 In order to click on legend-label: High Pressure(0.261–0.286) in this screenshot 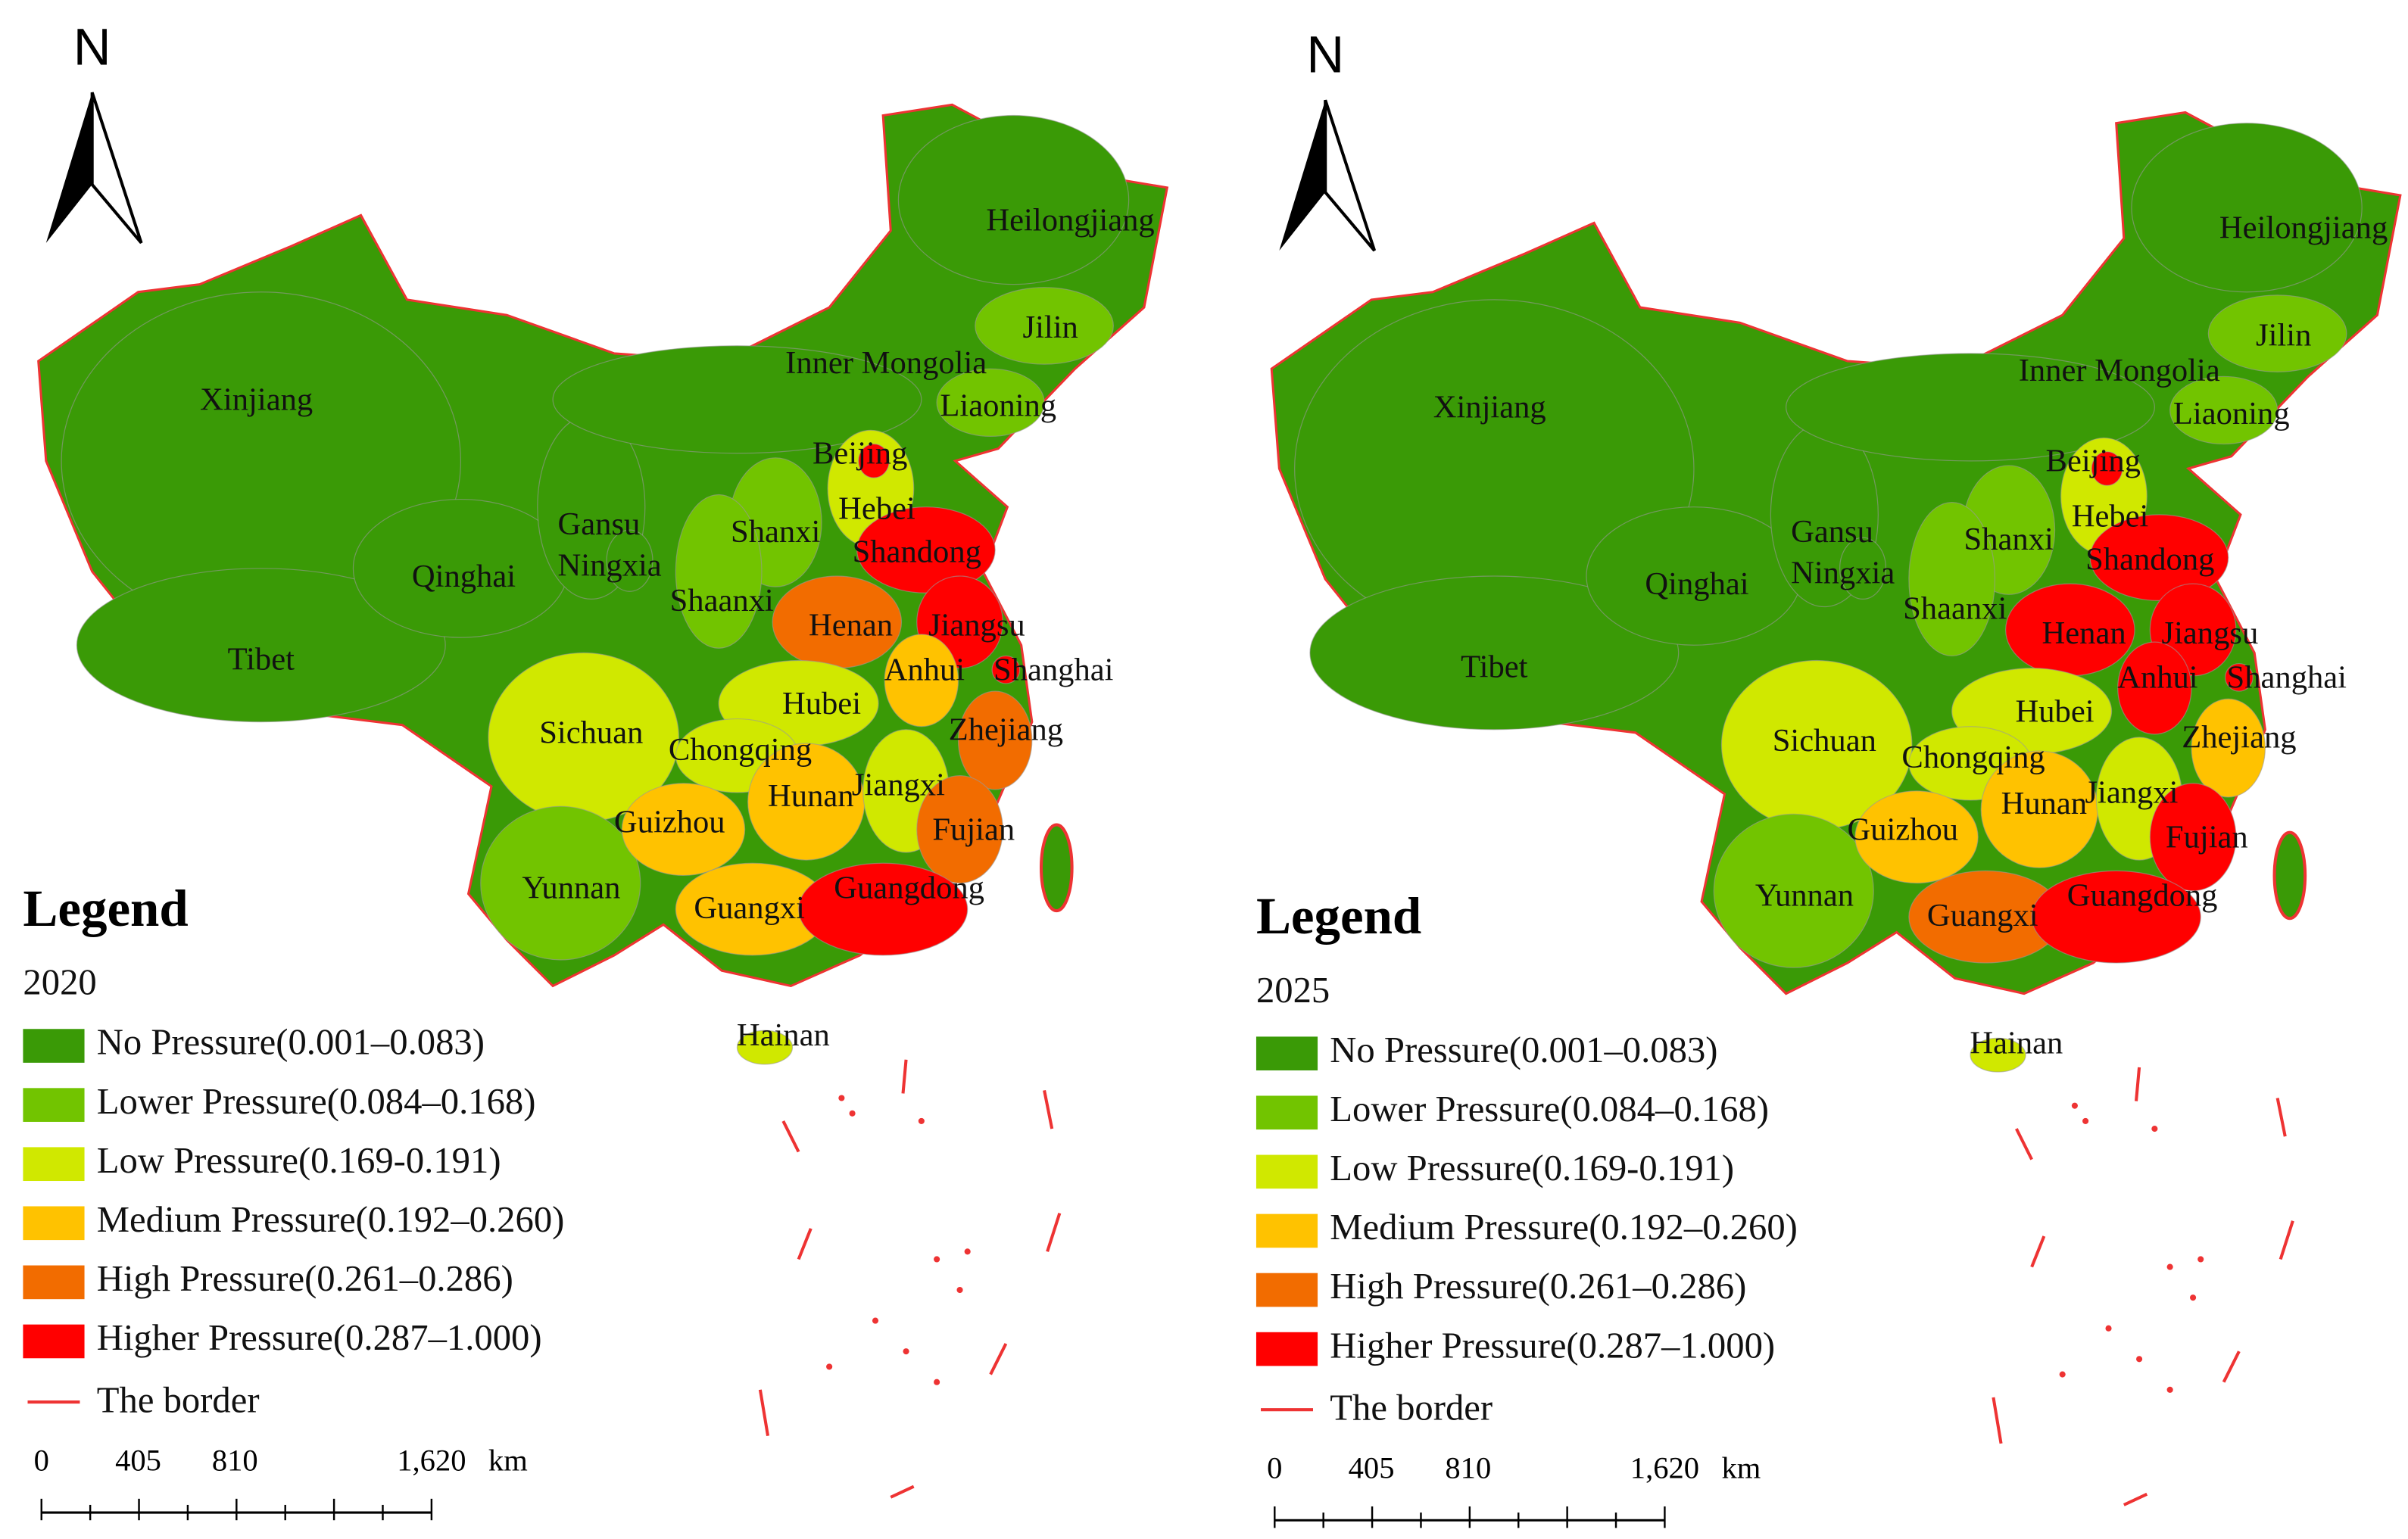, I will do `click(1538, 1286)`.